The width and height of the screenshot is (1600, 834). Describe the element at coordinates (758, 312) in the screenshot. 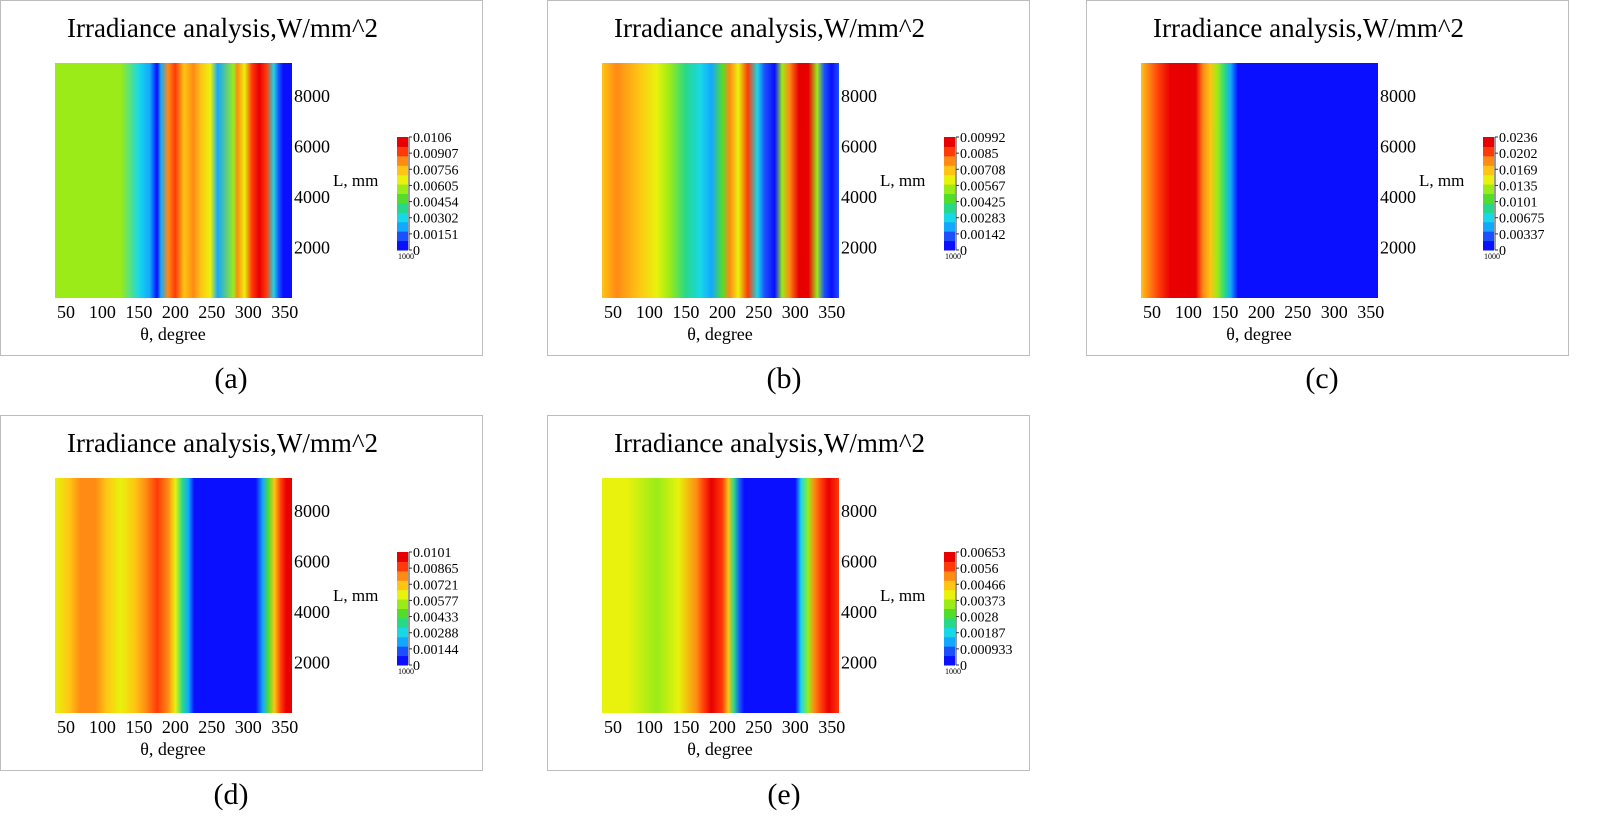

I see `x-tick-label: 250` at that location.